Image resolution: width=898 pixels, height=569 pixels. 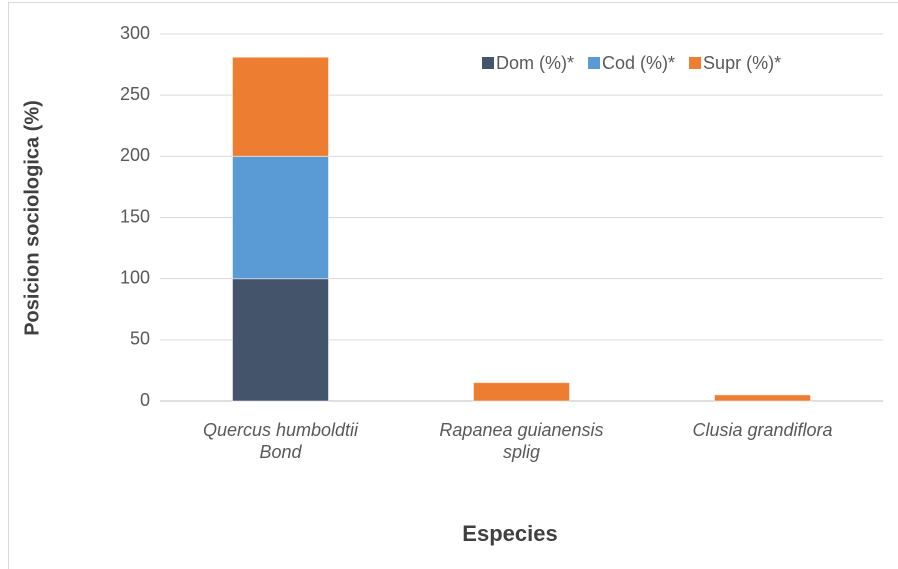 What do you see at coordinates (140, 339) in the screenshot?
I see `y-tick-label: 50` at bounding box center [140, 339].